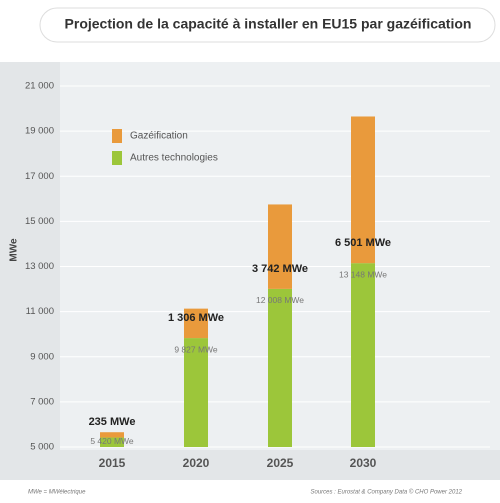  Describe the element at coordinates (40, 311) in the screenshot. I see `y-tick-label: 11 000` at that location.